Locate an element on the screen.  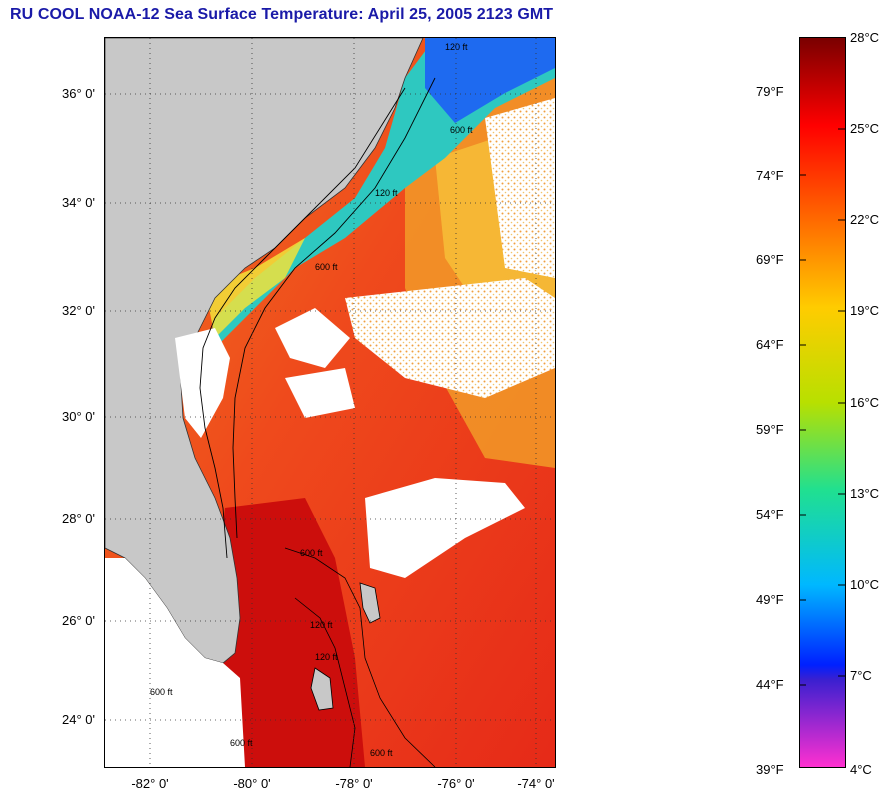
yellow-shelf is located at coordinates (255, 288).